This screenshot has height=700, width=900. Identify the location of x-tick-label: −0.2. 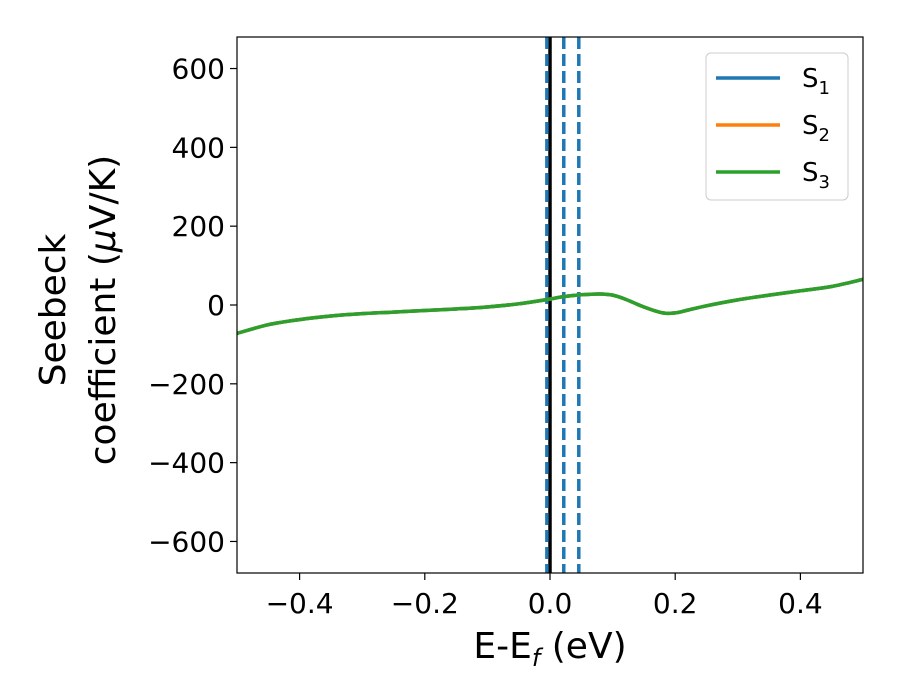
(425, 603).